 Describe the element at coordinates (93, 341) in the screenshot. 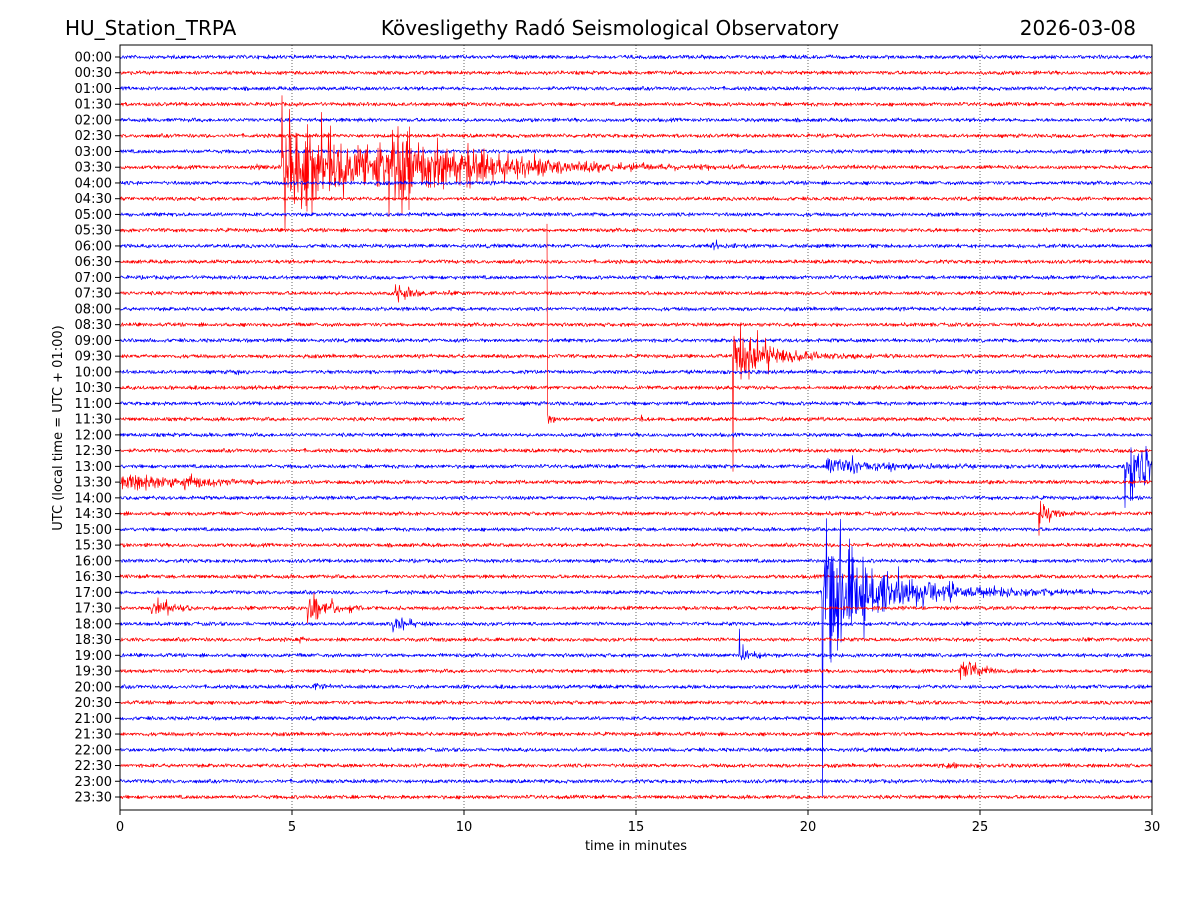

I see `y-tick-label: 09:00` at that location.